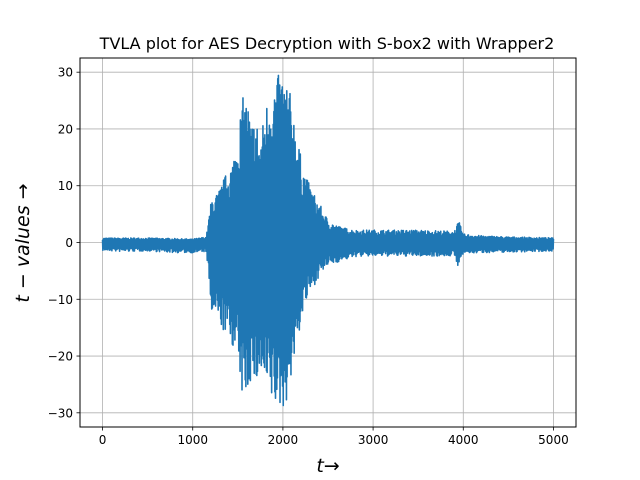 The height and width of the screenshot is (480, 640). Describe the element at coordinates (103, 440) in the screenshot. I see `x-tick-label: 0` at that location.